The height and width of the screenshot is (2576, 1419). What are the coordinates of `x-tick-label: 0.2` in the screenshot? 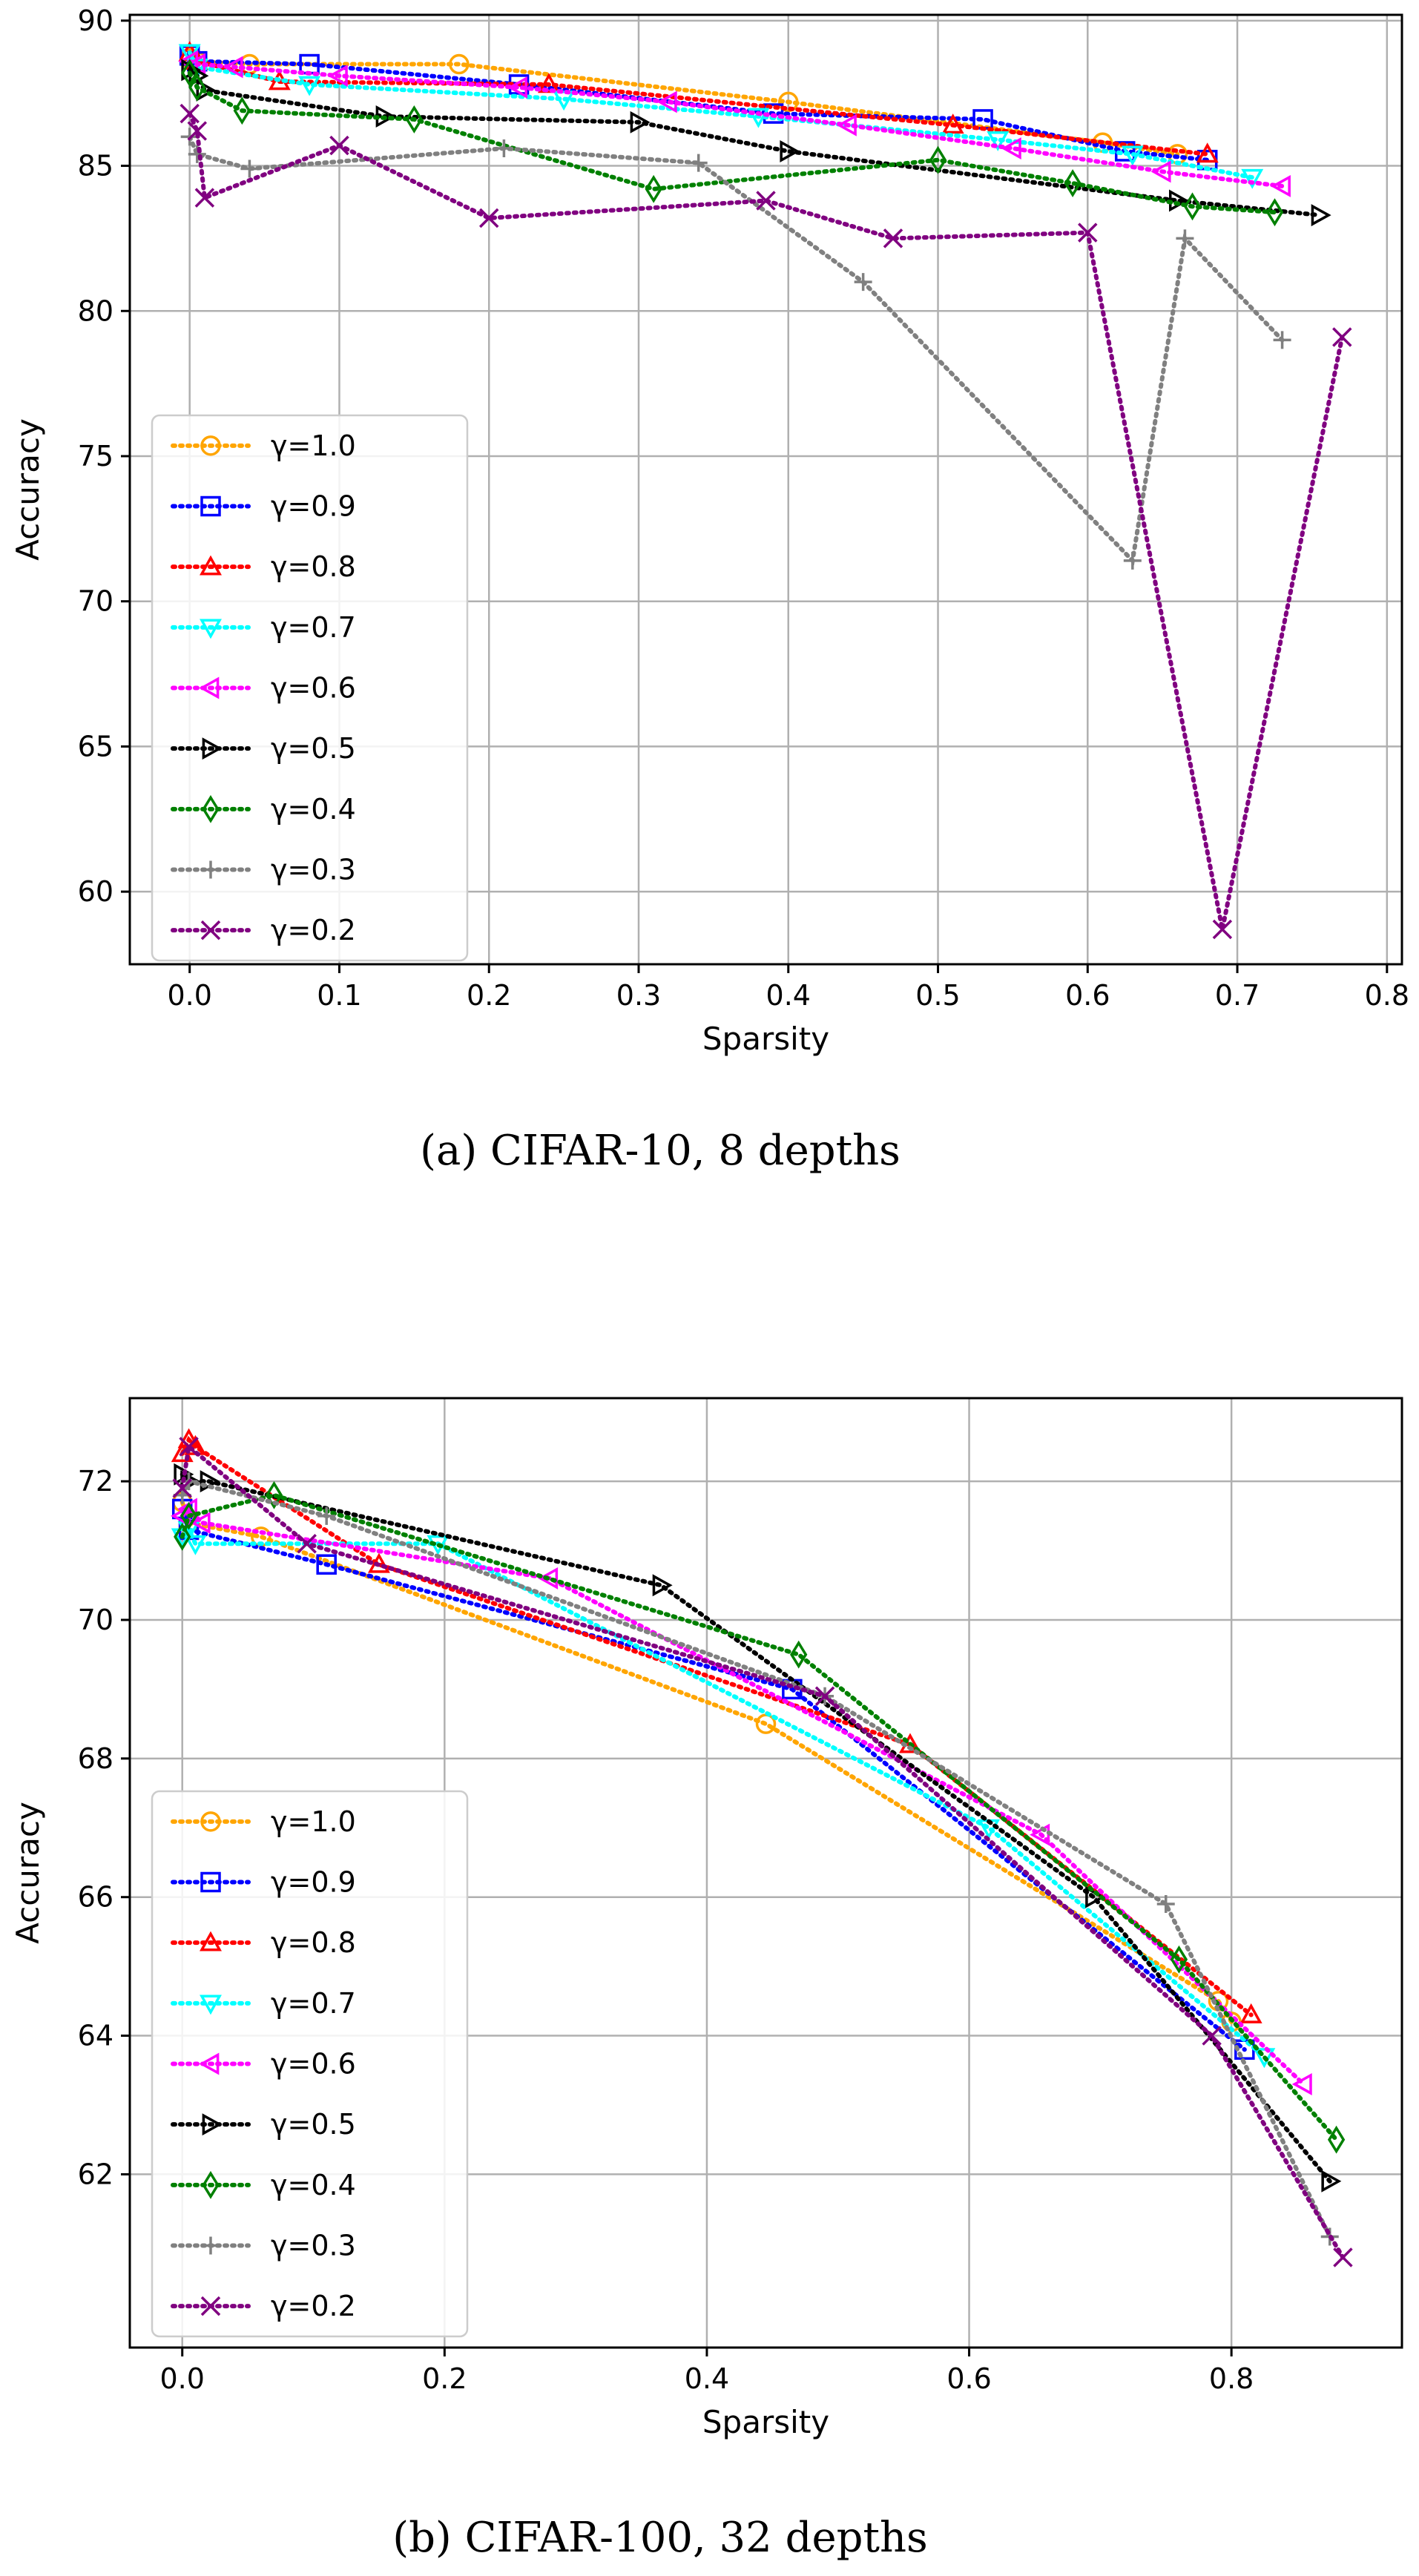 It's located at (445, 2379).